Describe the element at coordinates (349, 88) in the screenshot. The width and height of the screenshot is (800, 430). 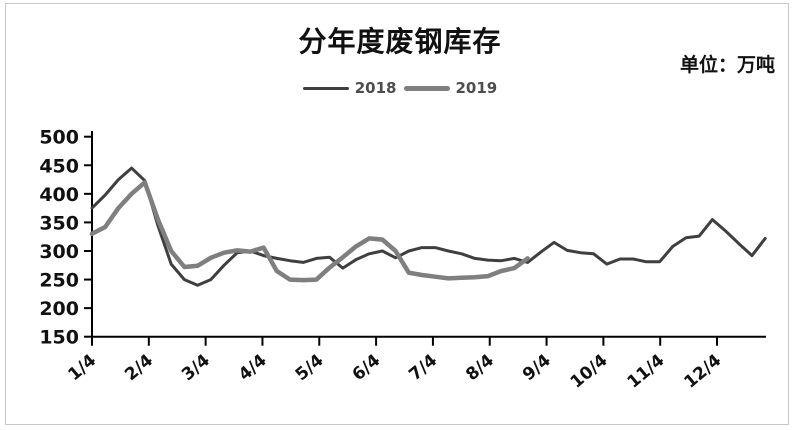
I see `legend-item-2018: 2018` at that location.